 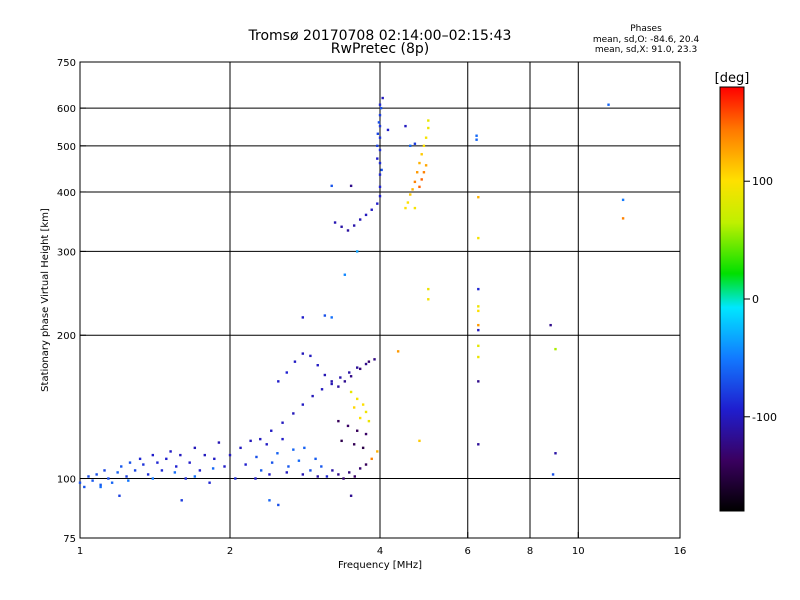 What do you see at coordinates (760, 299) in the screenshot?
I see `colorbar-tick-labels: 100 0 -100` at bounding box center [760, 299].